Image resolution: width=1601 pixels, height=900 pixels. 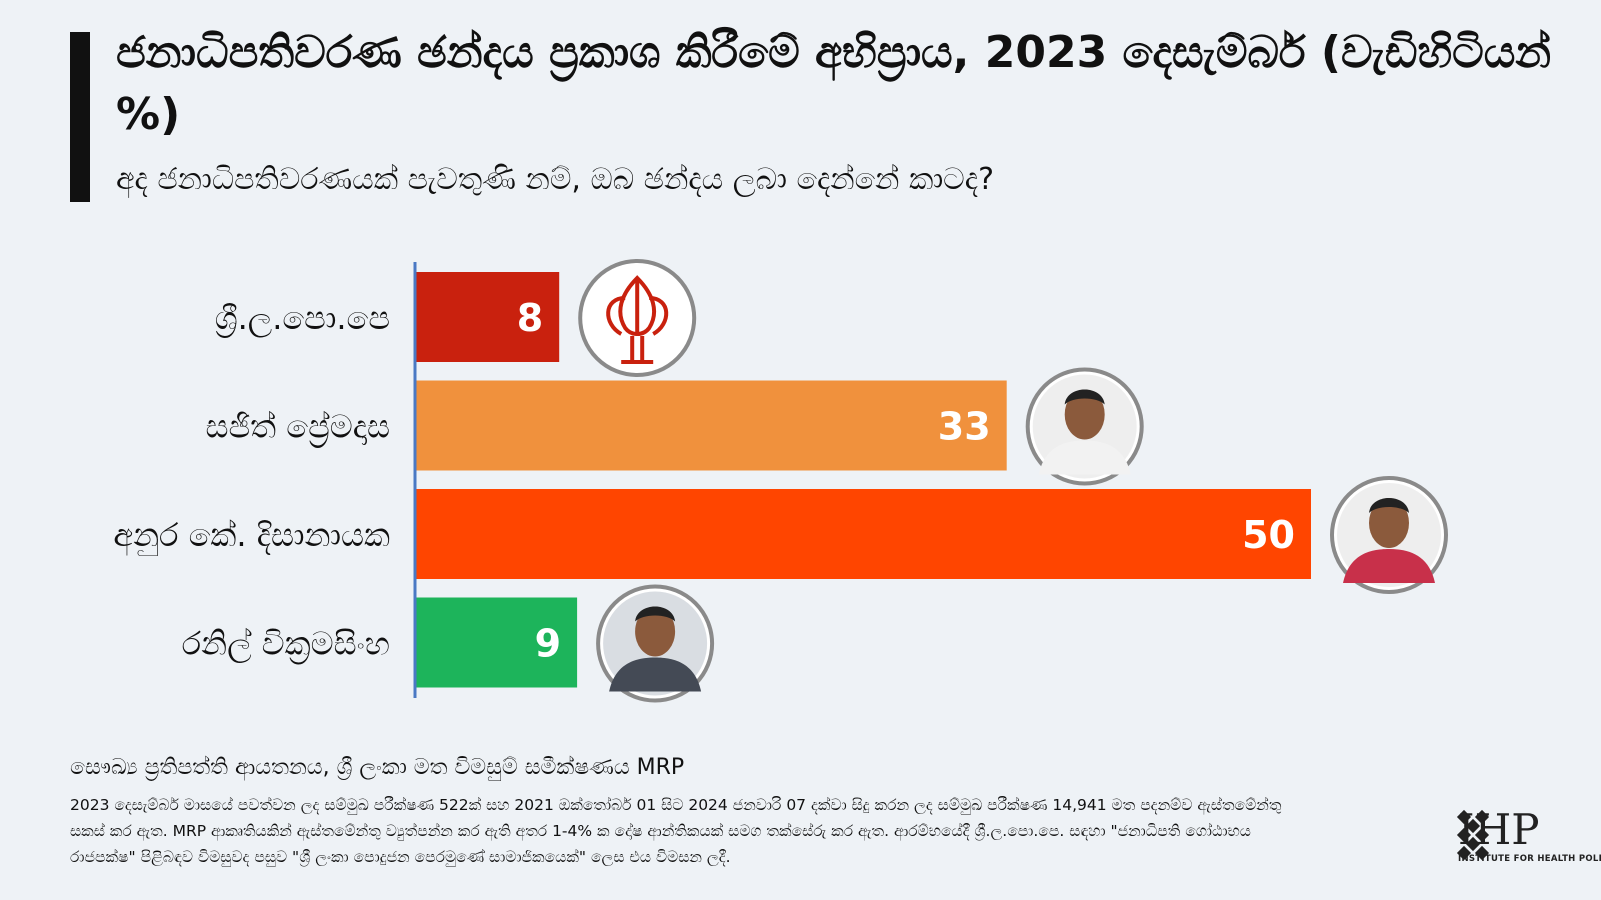 I want to click on value-label-3: 9, so click(x=548, y=644).